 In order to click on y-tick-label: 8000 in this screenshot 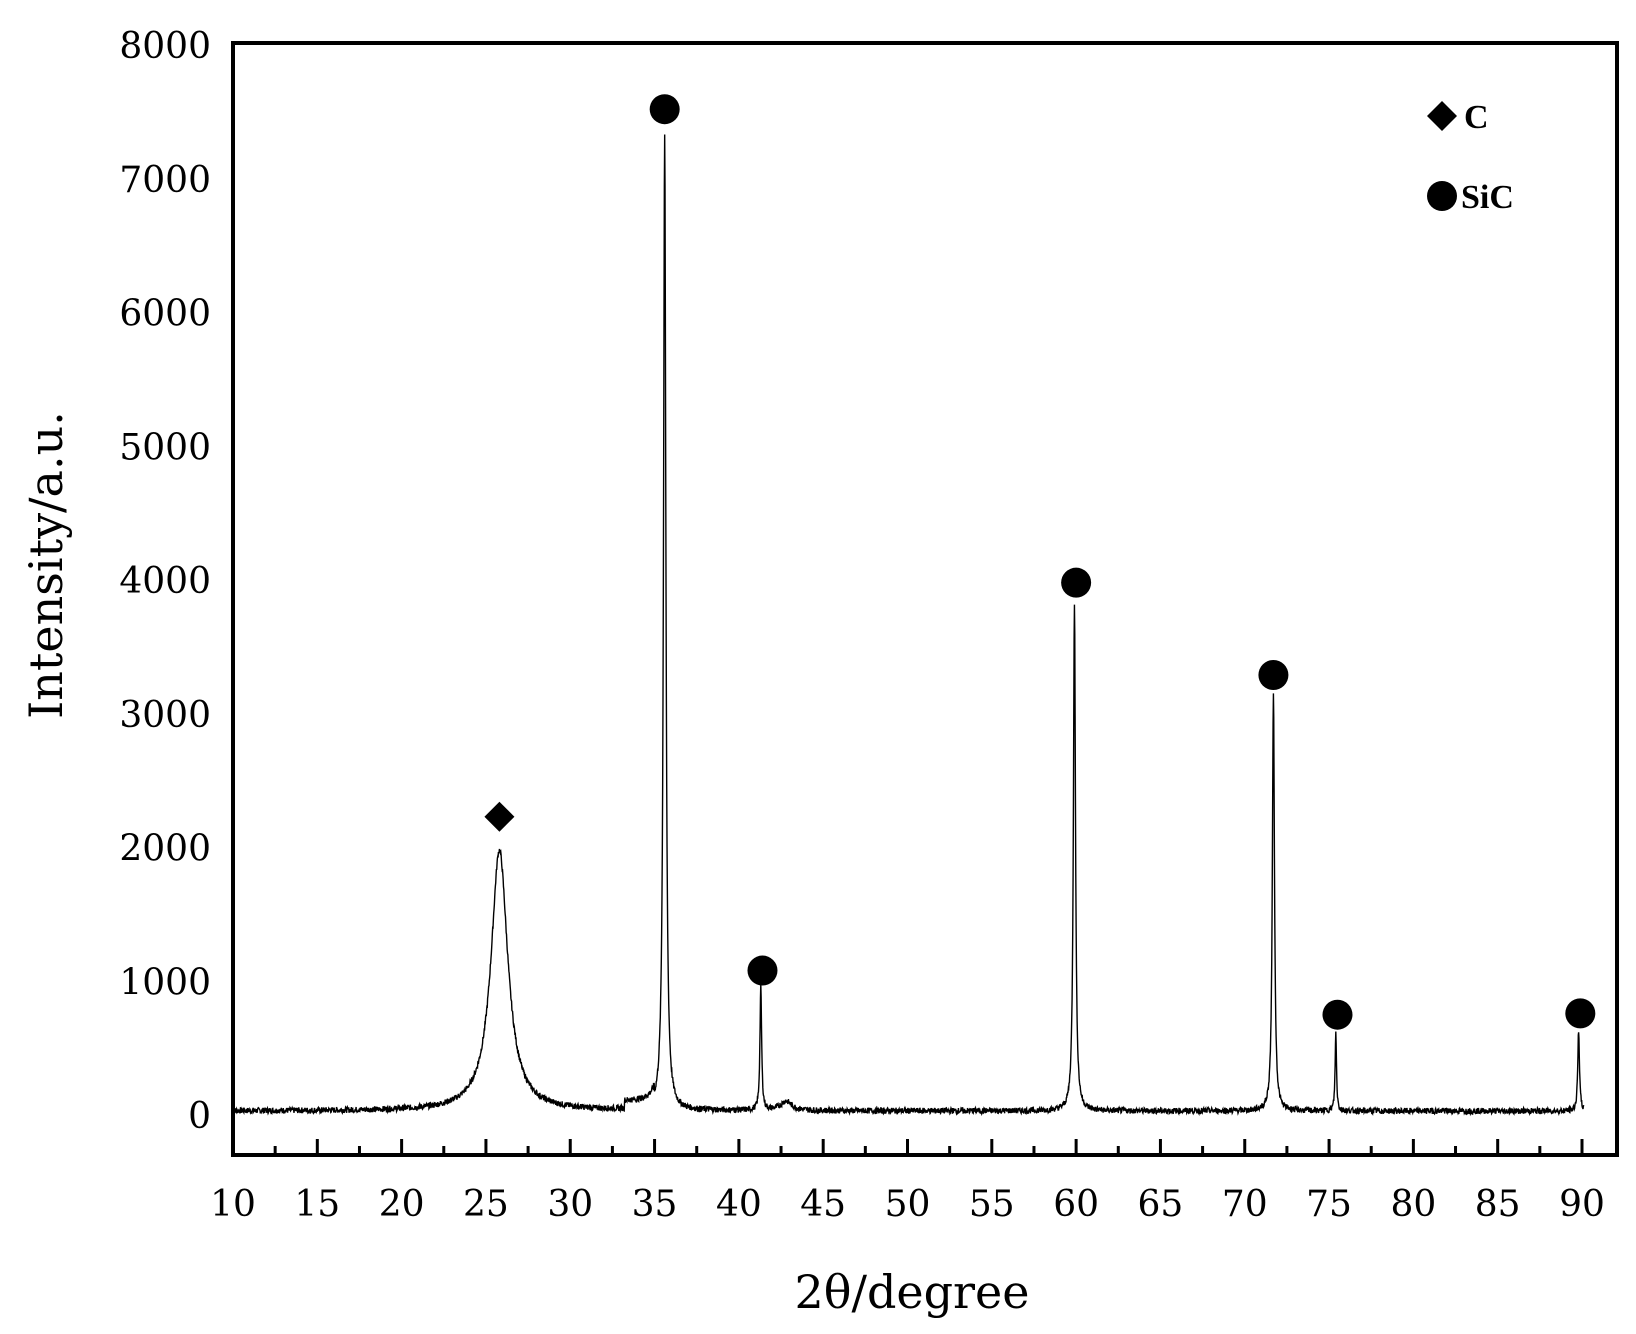, I will do `click(165, 46)`.